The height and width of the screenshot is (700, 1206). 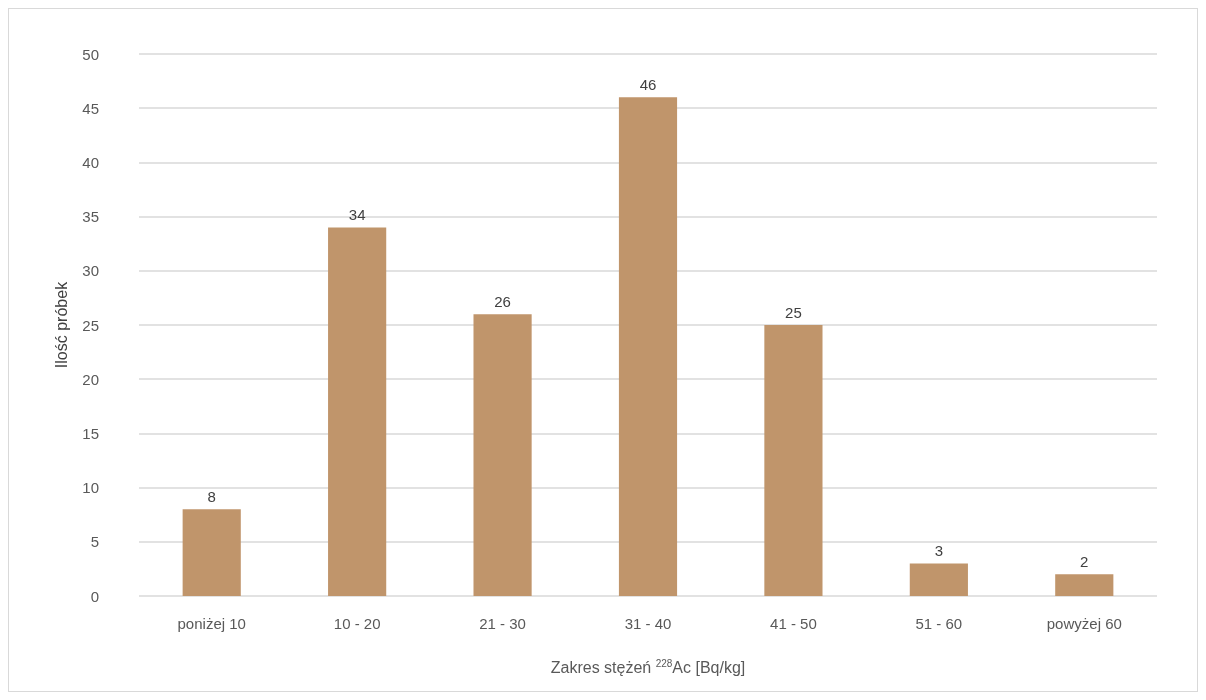 I want to click on y-tick-label: 35, so click(x=90, y=217).